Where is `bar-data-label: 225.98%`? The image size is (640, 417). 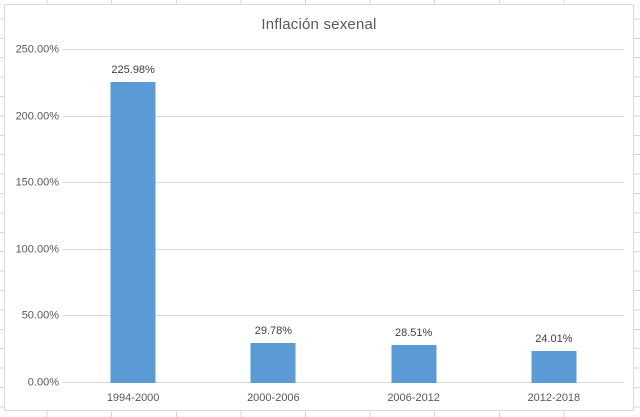
bar-data-label: 225.98% is located at coordinates (133, 70).